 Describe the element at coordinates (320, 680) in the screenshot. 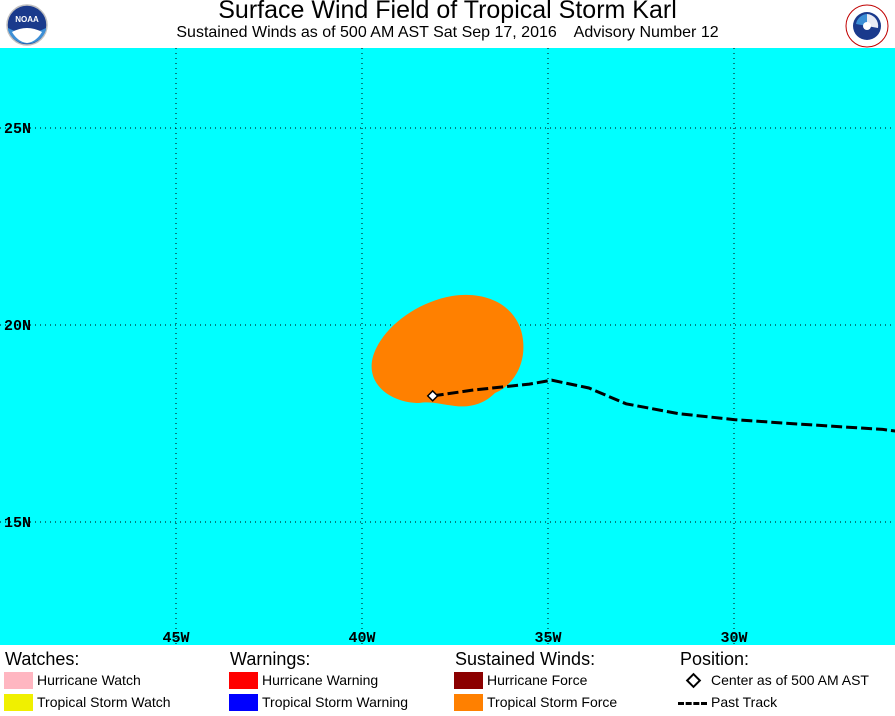

I see `hurricane-warning-label: Hurricane Warning` at that location.